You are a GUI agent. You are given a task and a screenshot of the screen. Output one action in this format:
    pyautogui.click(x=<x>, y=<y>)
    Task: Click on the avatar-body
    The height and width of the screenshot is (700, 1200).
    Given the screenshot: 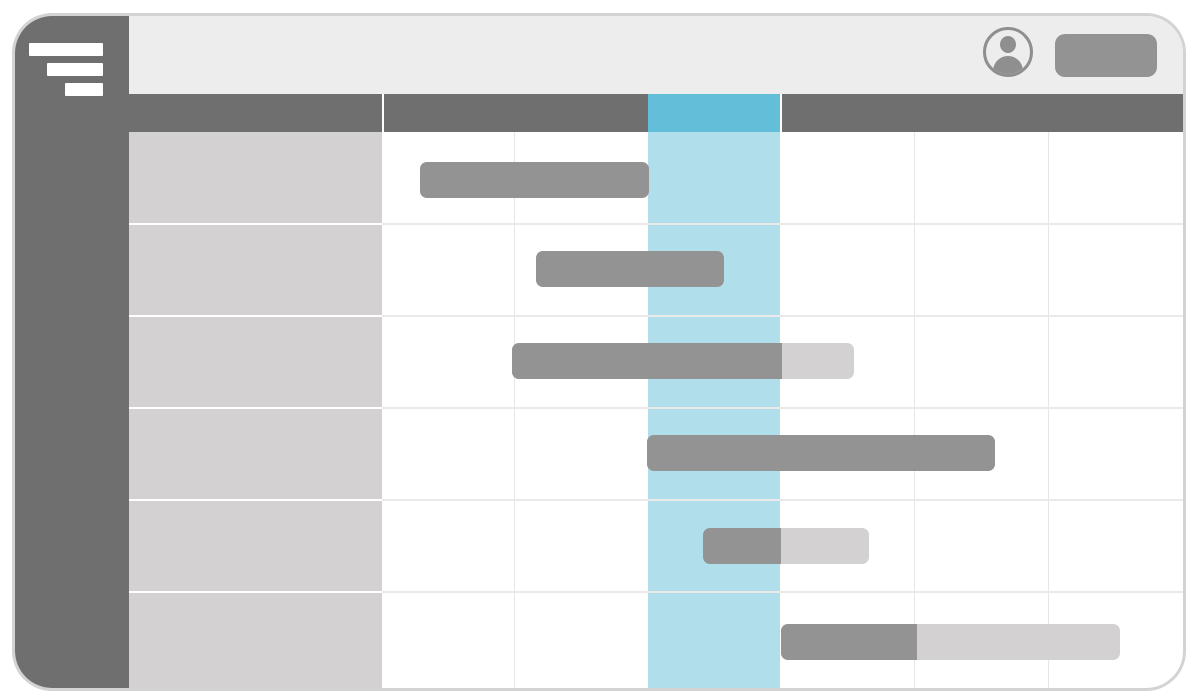 What is the action you would take?
    pyautogui.click(x=1008, y=65)
    